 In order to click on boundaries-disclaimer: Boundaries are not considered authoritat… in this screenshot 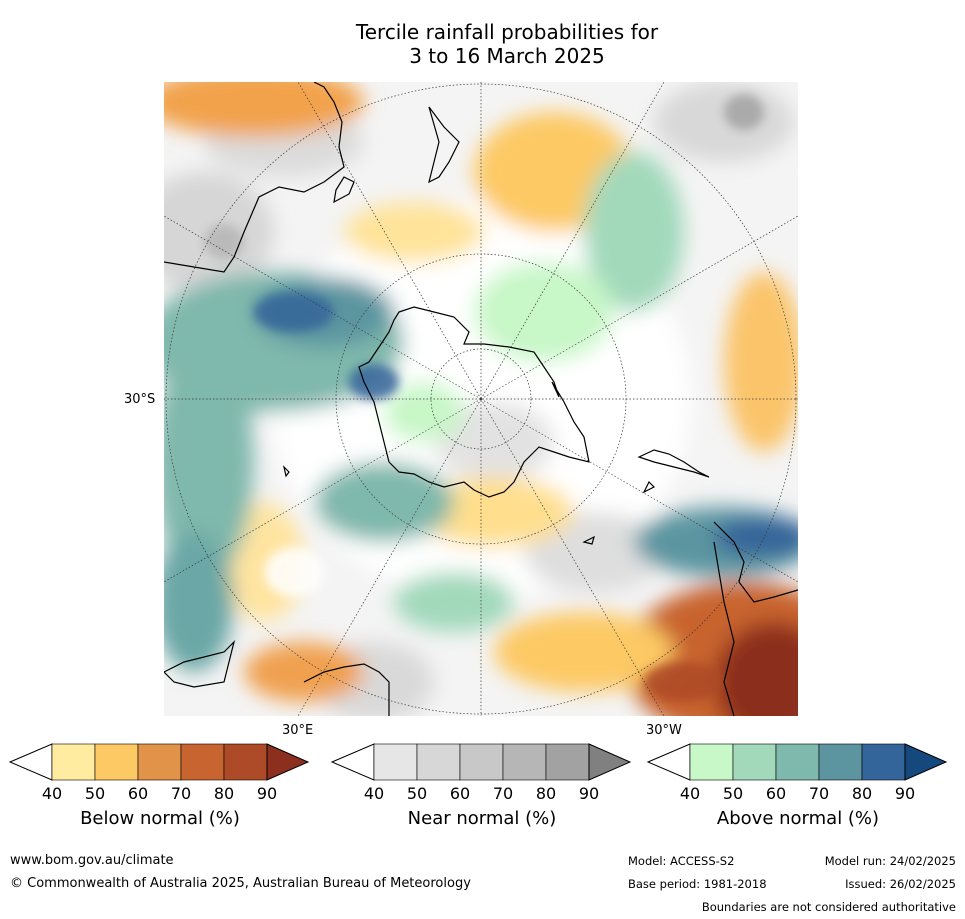, I will do `click(828, 907)`.